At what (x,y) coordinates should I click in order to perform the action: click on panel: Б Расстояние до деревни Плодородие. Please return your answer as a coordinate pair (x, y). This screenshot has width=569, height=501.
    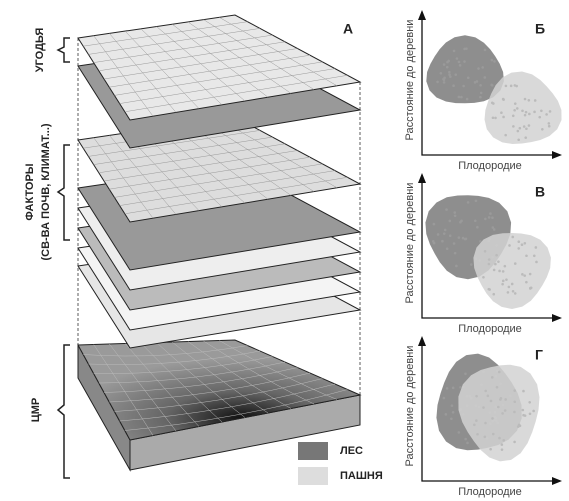
    Looking at the image, I should click on (483, 91).